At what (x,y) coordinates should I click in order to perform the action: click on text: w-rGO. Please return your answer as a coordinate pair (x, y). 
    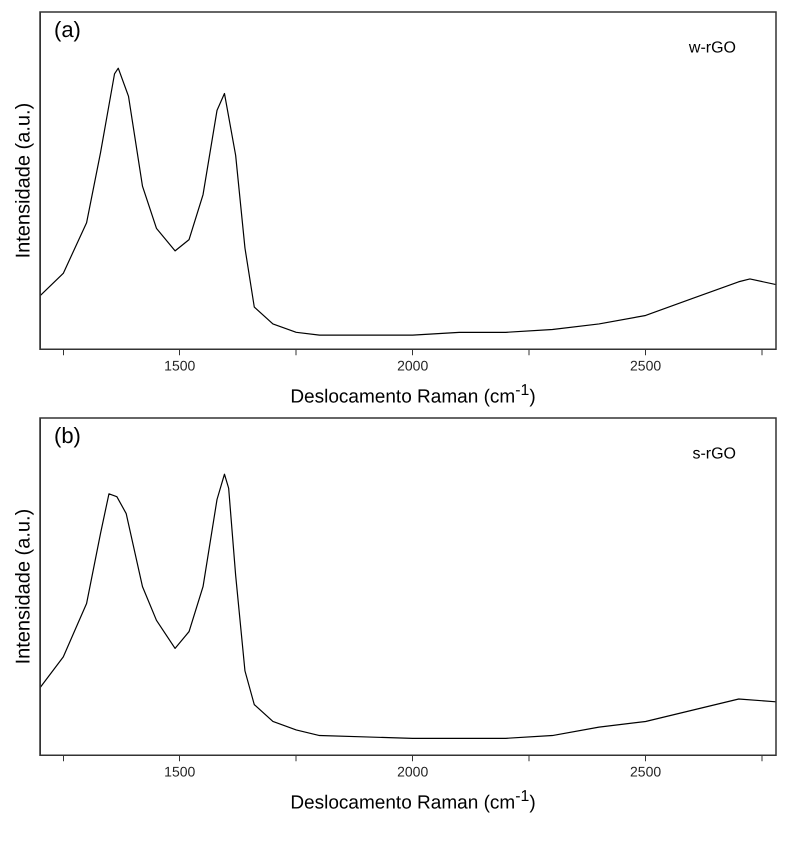
    Looking at the image, I should click on (712, 47).